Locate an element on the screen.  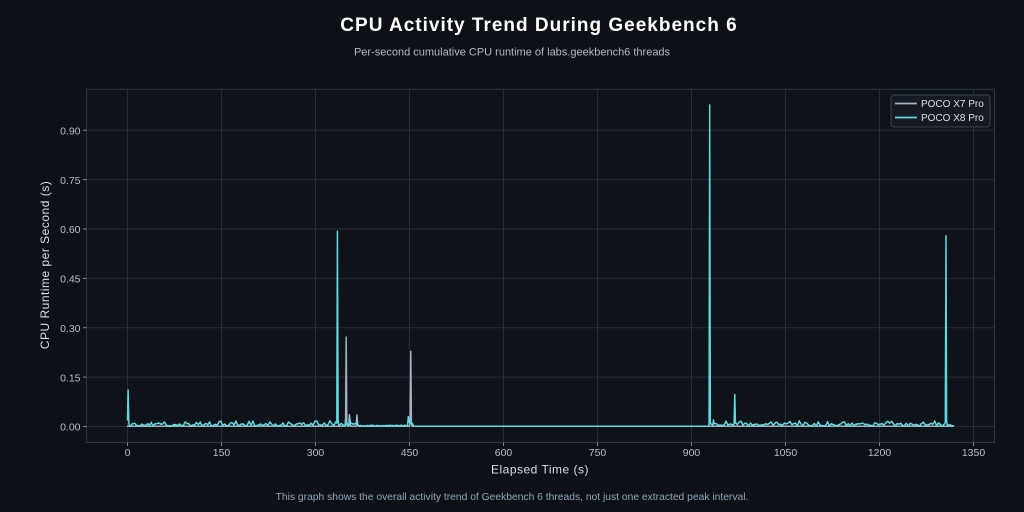
svg-text: 0.75 is located at coordinates (70, 181).